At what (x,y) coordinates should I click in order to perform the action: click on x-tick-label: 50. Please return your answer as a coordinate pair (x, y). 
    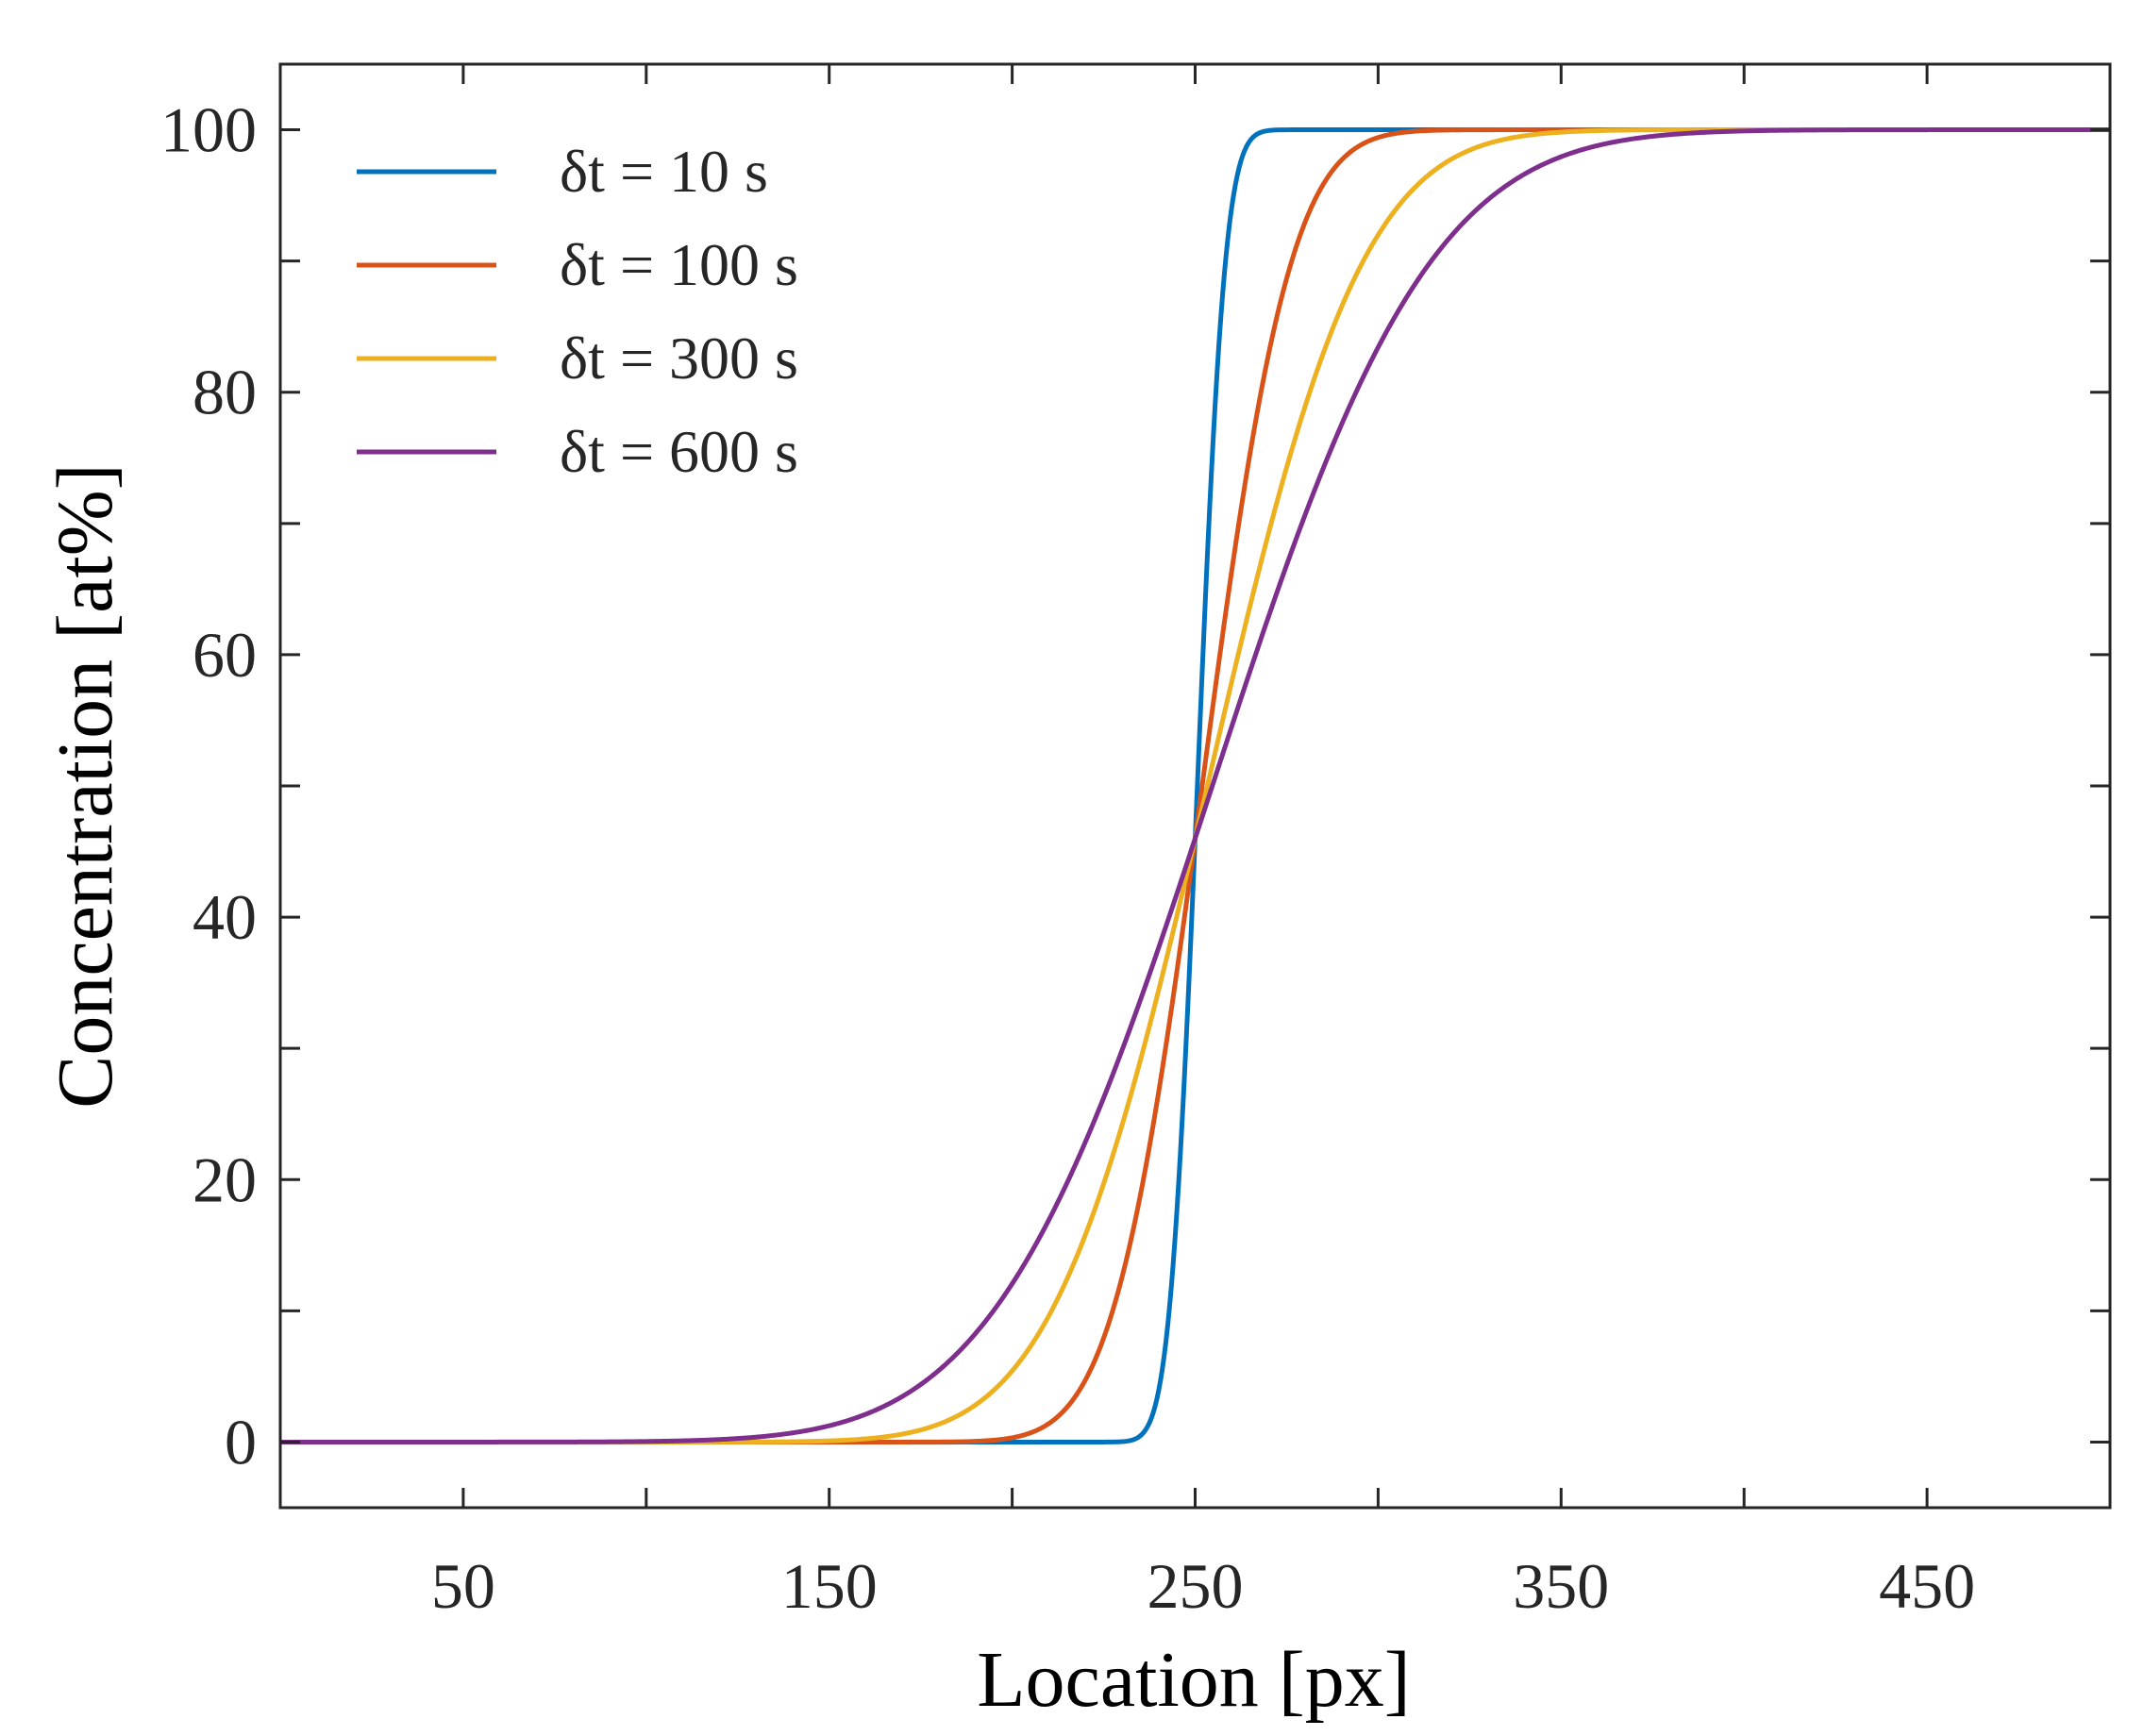
    Looking at the image, I should click on (463, 1586).